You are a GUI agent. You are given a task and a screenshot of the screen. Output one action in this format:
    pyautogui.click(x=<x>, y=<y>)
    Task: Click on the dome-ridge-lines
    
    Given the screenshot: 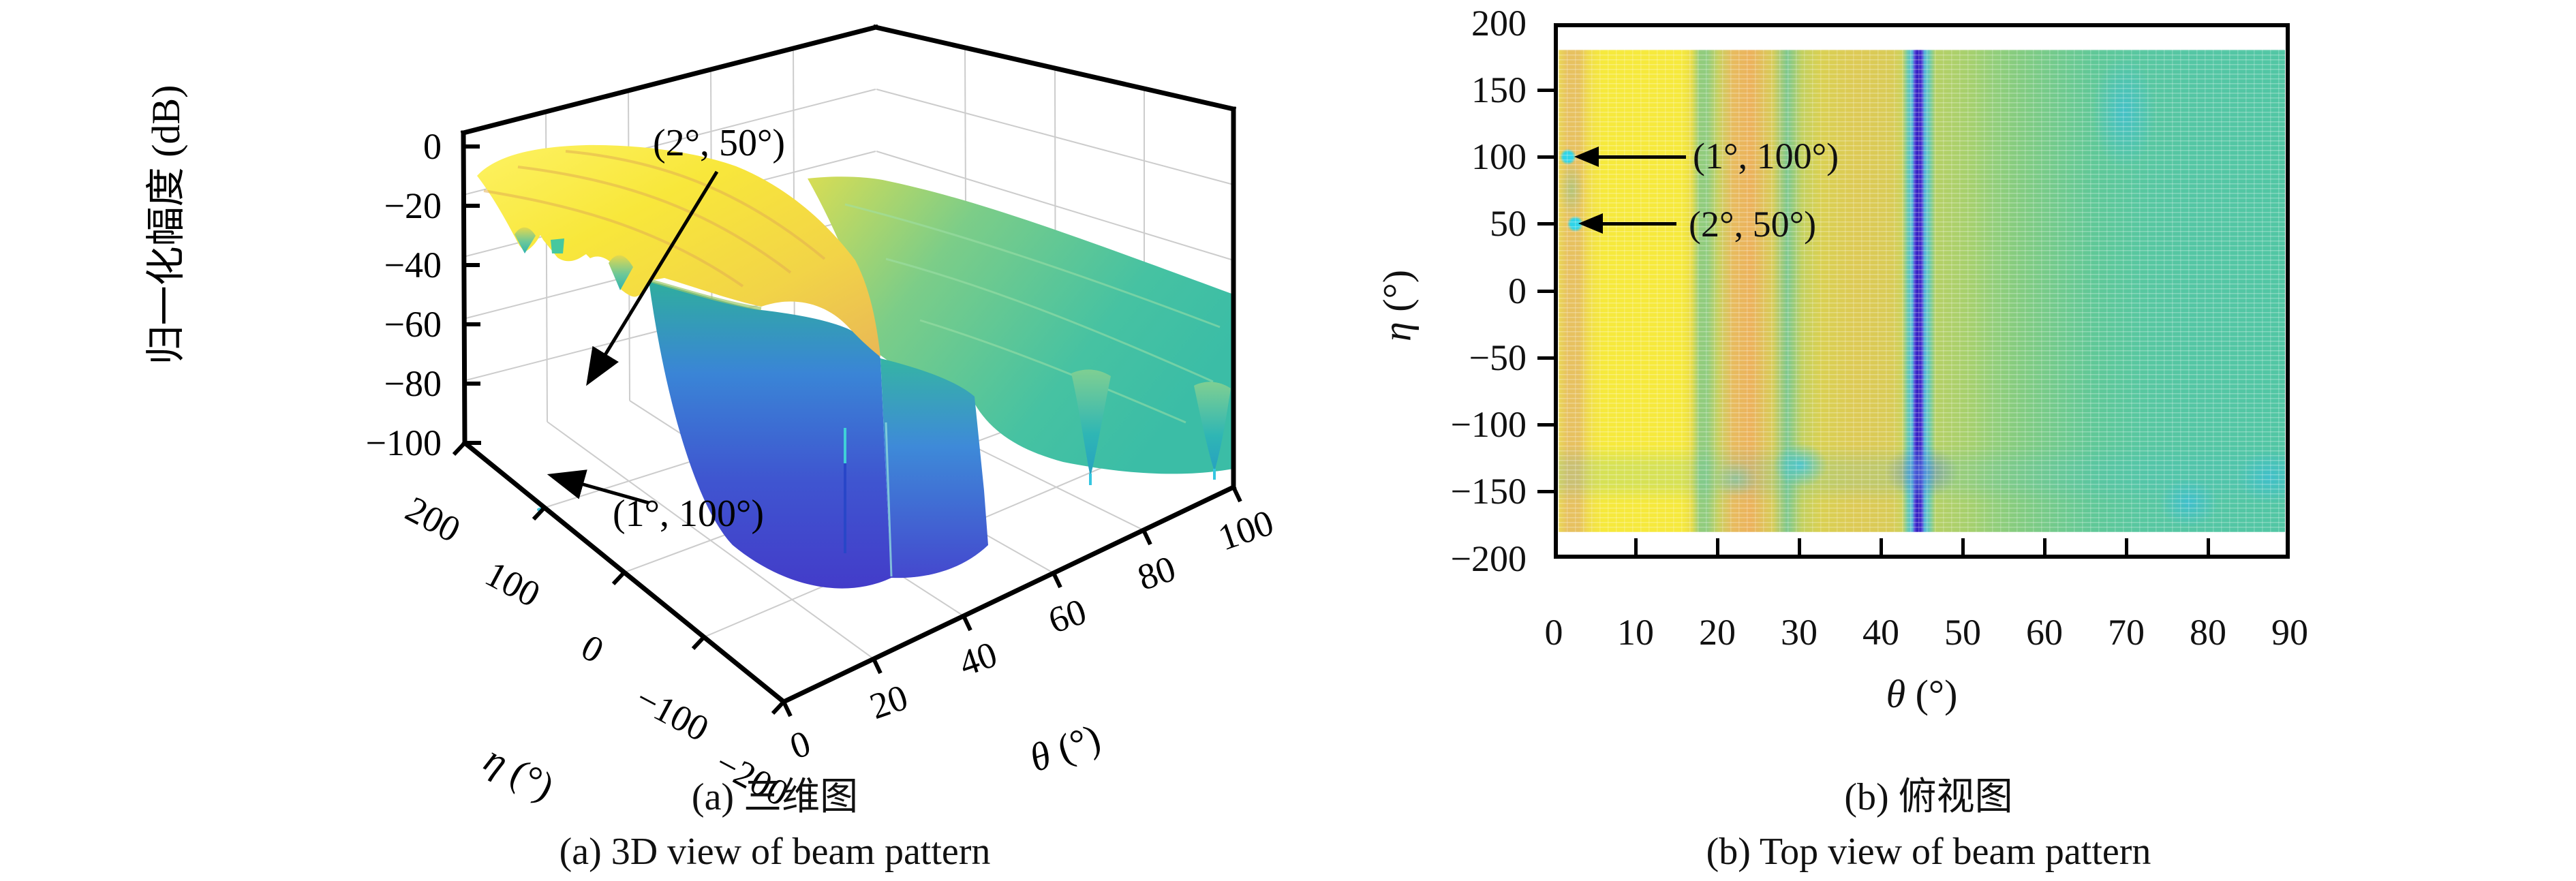 What is the action you would take?
    pyautogui.click(x=654, y=219)
    